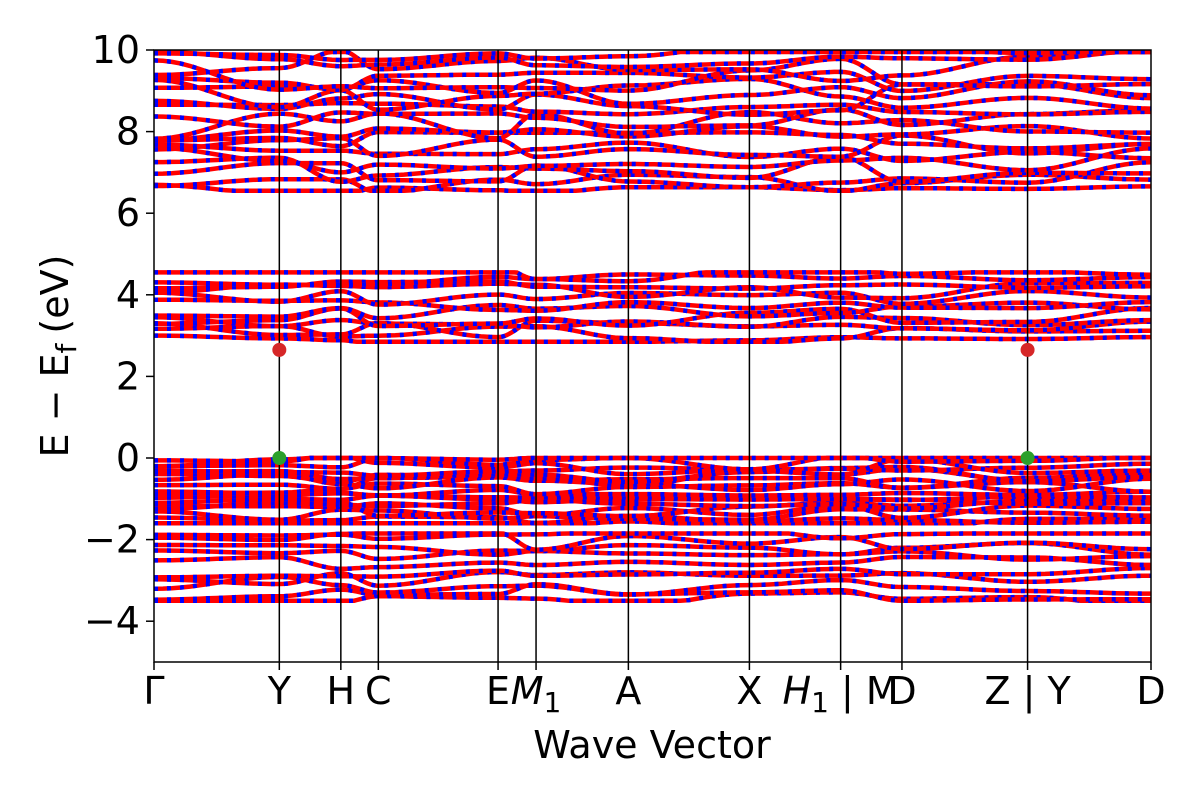 The width and height of the screenshot is (1200, 800). I want to click on y-tick-label-2: 0, so click(128, 458).